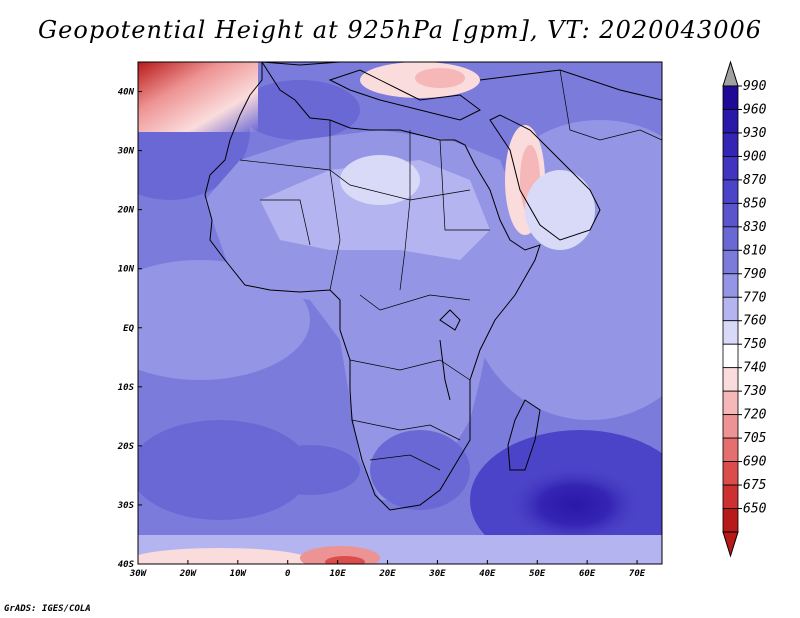  What do you see at coordinates (755, 133) in the screenshot?
I see `colorbar-label: 930` at bounding box center [755, 133].